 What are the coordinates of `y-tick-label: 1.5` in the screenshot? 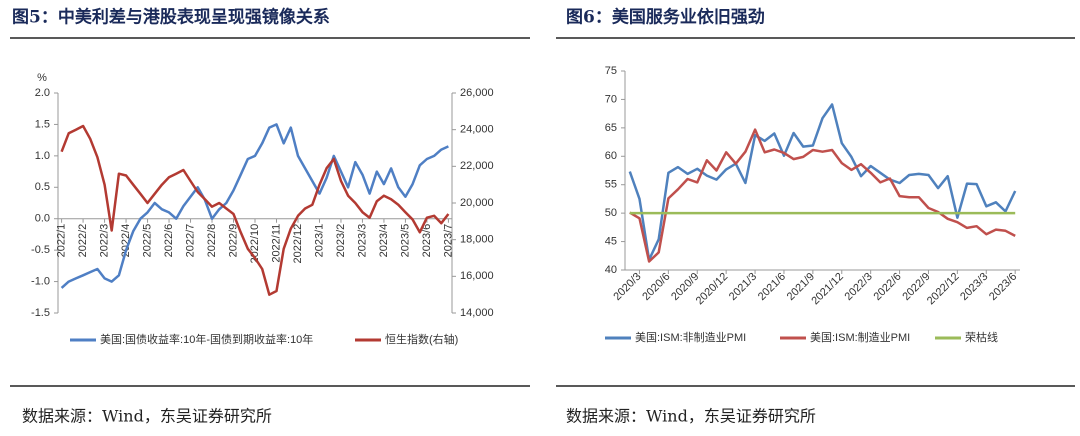 It's located at (42, 124).